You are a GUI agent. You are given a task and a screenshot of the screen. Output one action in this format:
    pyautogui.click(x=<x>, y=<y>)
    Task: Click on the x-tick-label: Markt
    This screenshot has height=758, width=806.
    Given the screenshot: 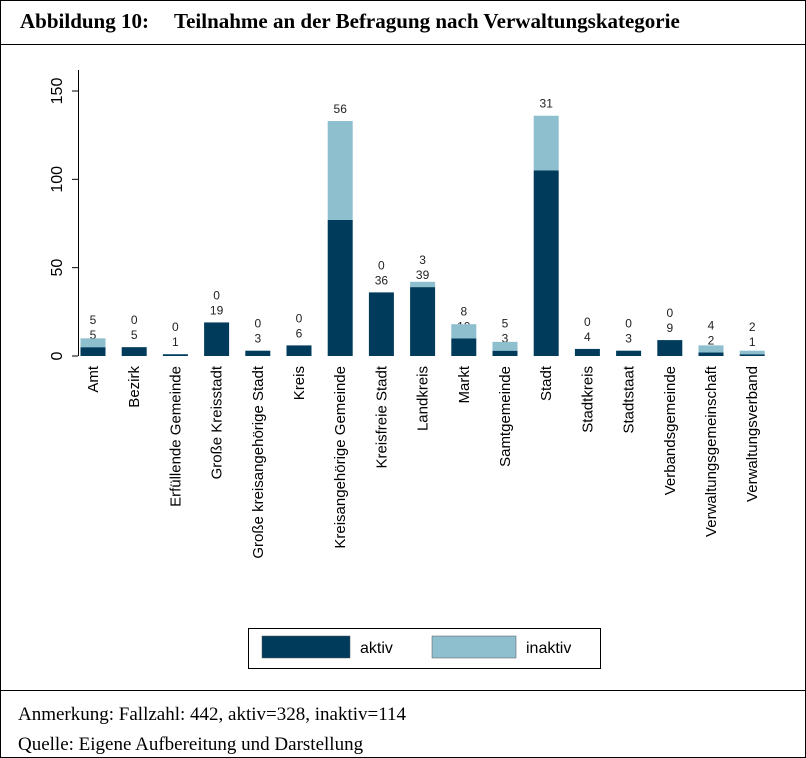 What is the action you would take?
    pyautogui.click(x=464, y=384)
    